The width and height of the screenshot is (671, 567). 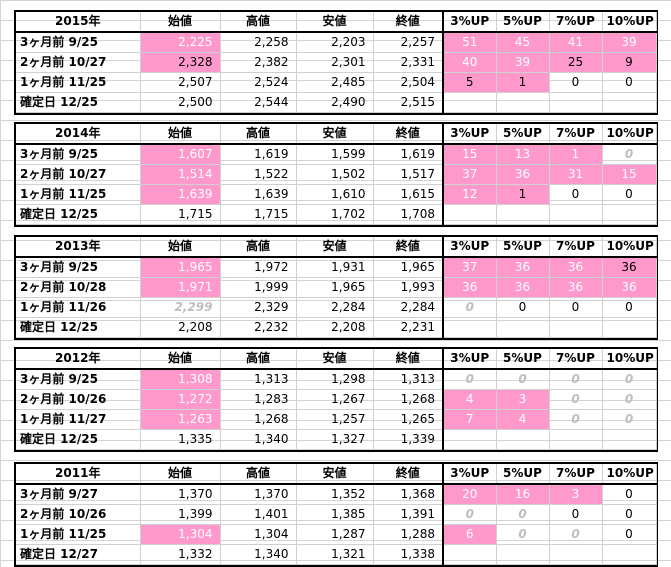 I want to click on cell-open: 1,399, so click(x=180, y=514).